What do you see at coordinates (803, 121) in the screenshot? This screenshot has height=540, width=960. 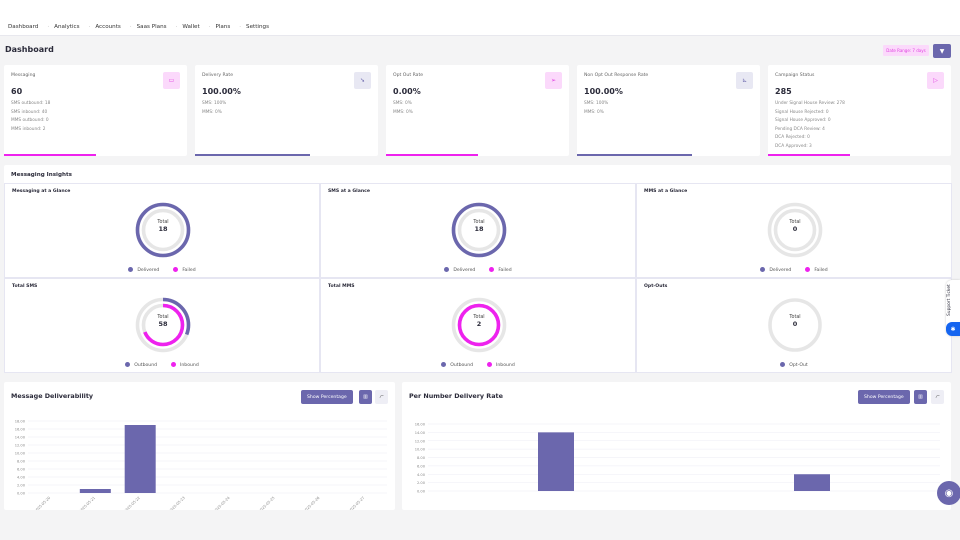 I see `card-detail: Signal House Approved: 0` at bounding box center [803, 121].